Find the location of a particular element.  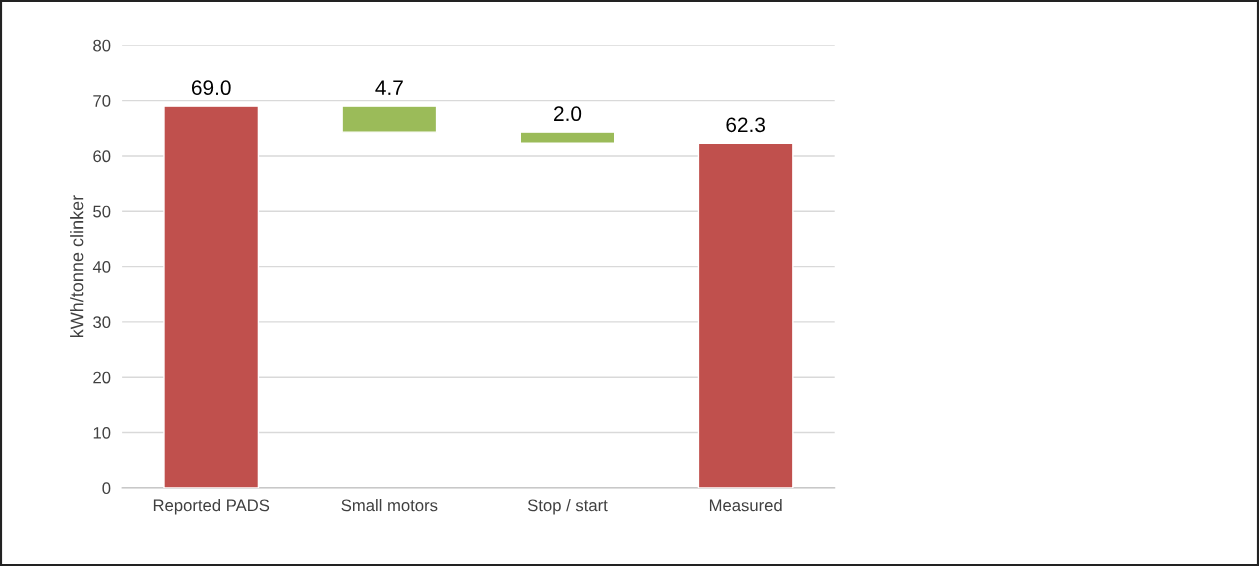

data-label: 2.0 is located at coordinates (568, 114).